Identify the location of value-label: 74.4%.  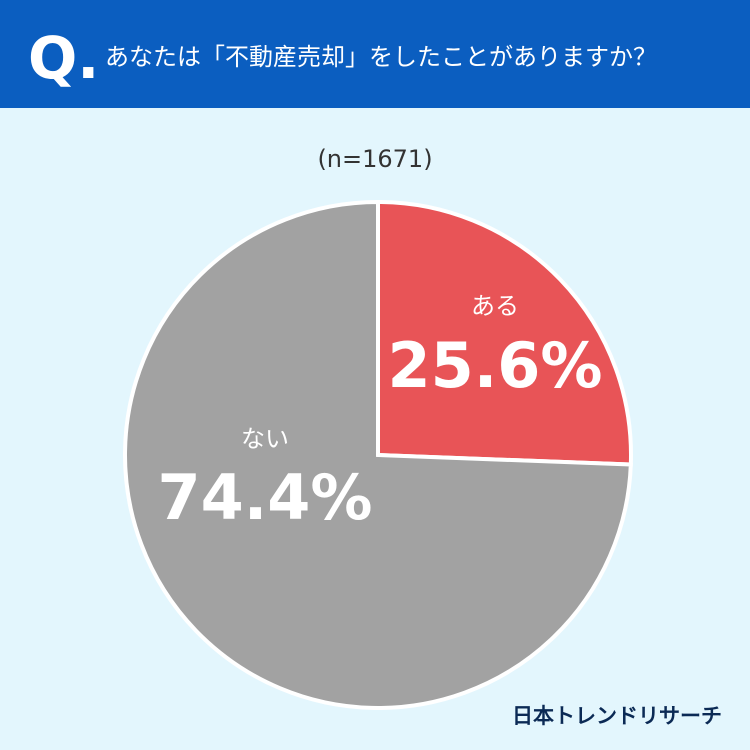
(264, 497).